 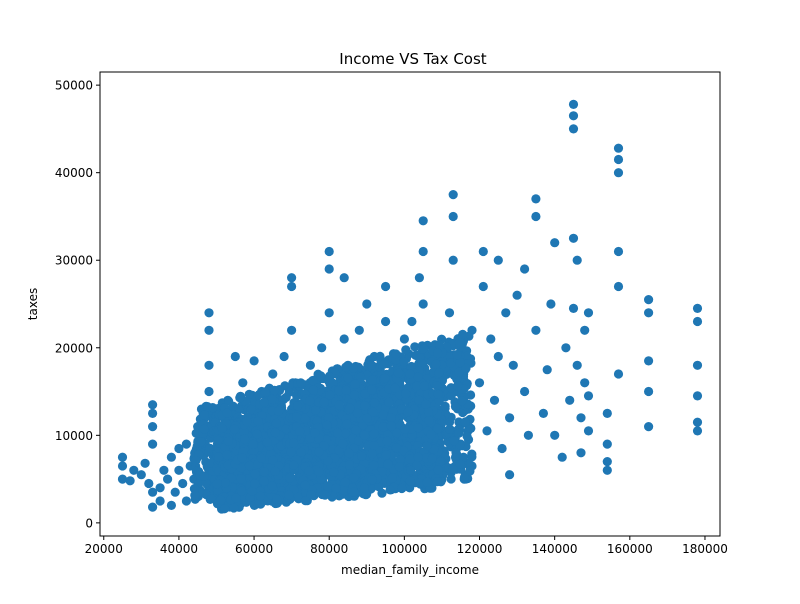 I want to click on x-tick-label: 20000, so click(x=104, y=549).